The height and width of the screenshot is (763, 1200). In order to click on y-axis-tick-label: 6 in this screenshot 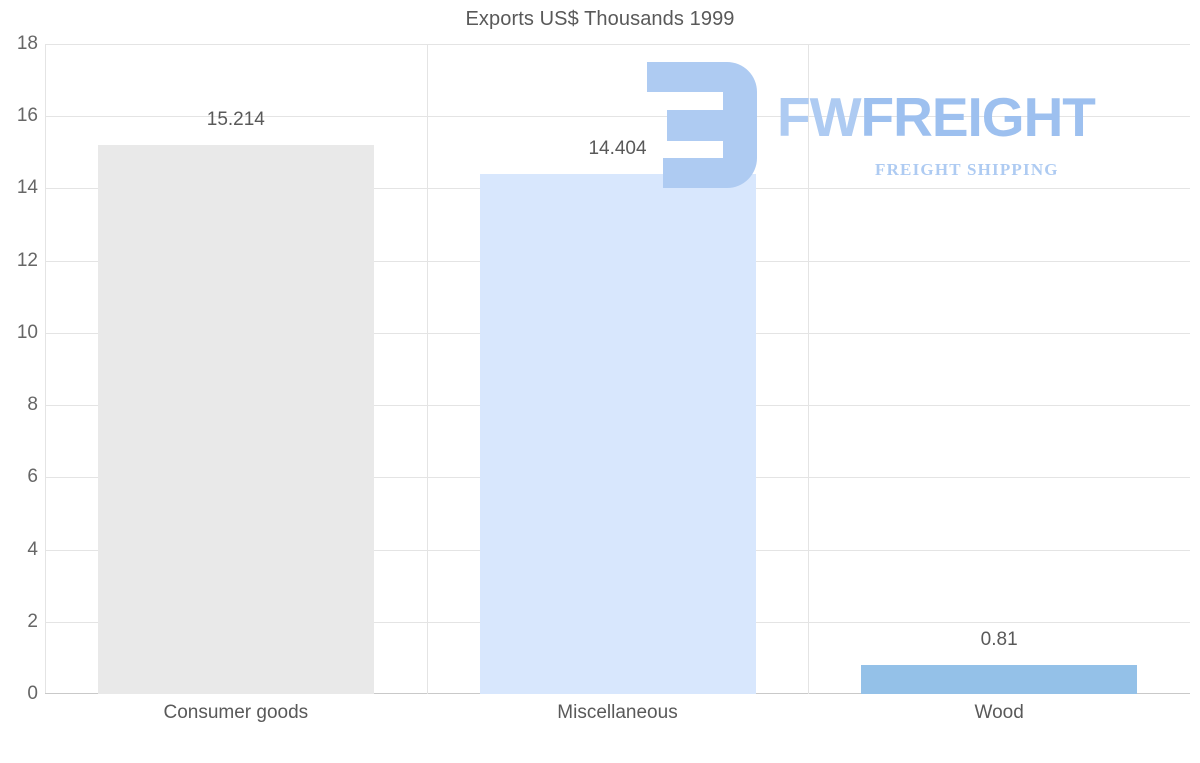, I will do `click(32, 477)`.